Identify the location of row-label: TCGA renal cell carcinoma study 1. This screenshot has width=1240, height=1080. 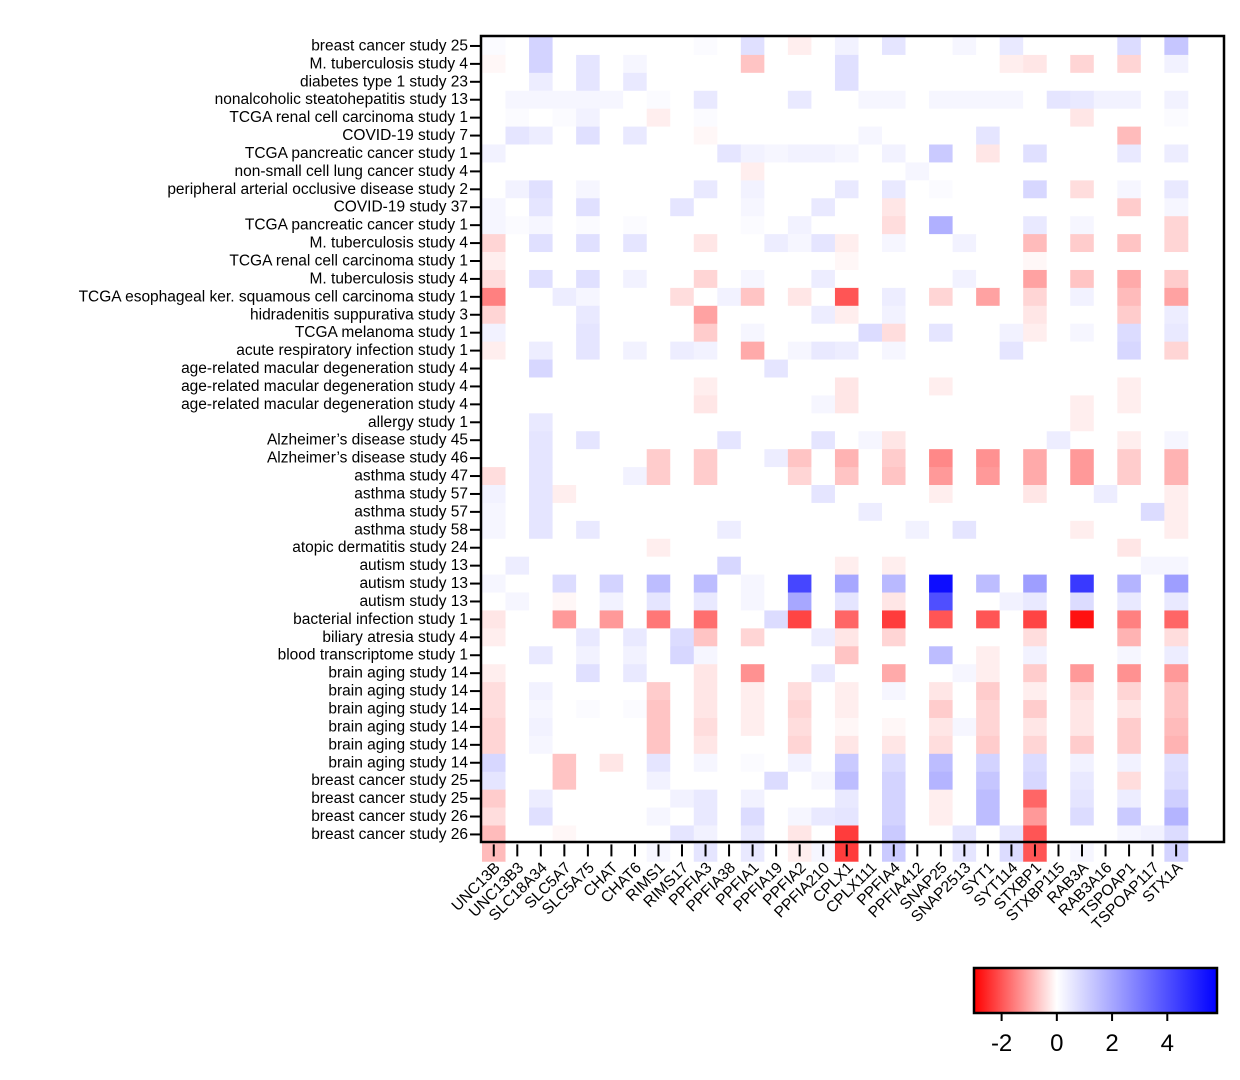
(348, 117).